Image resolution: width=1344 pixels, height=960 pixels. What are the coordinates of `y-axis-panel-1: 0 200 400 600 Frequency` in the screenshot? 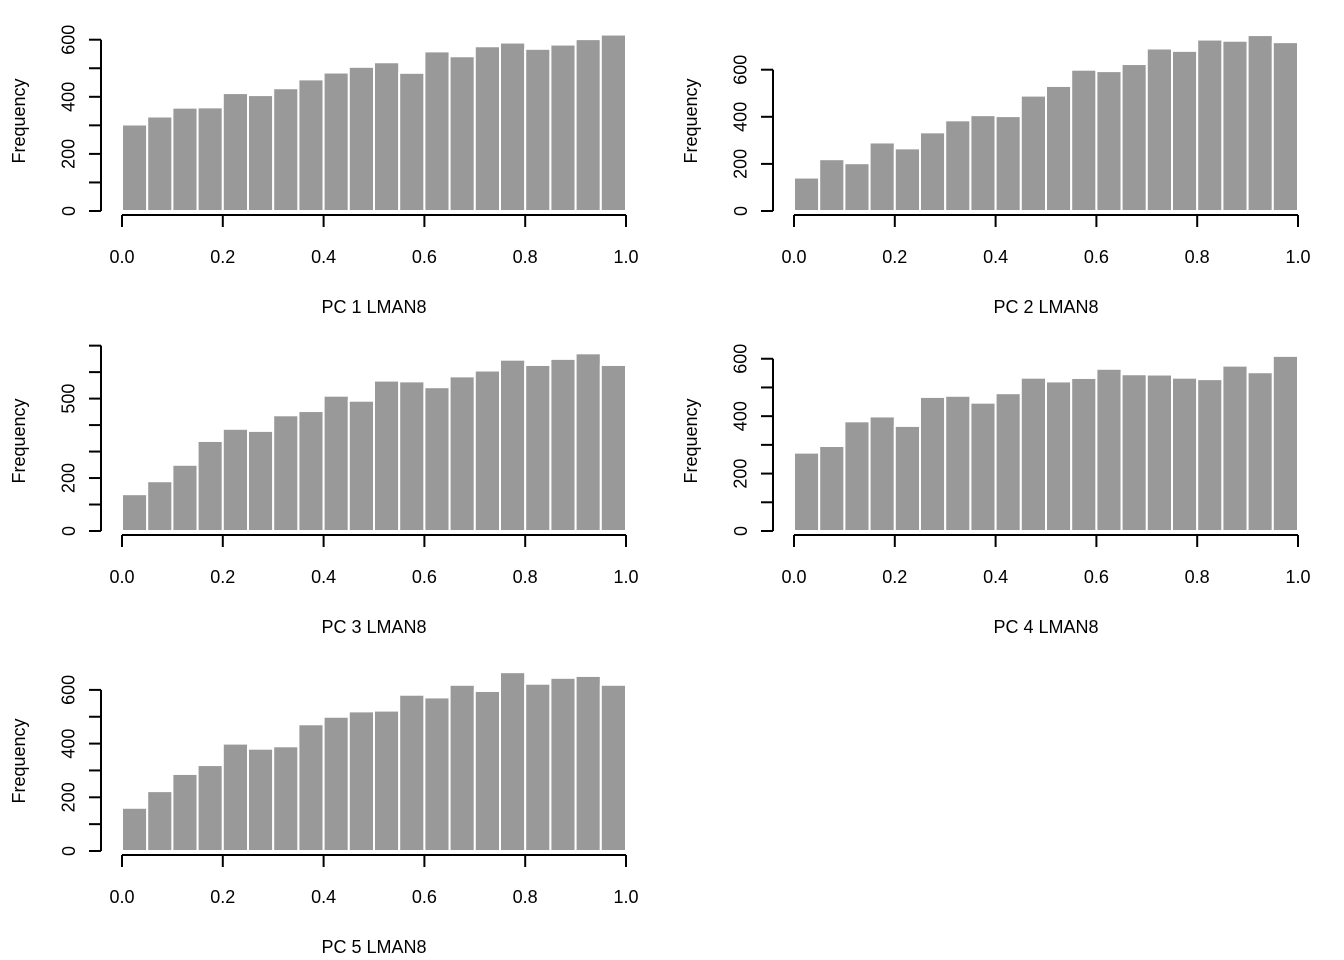 It's located at (55, 120).